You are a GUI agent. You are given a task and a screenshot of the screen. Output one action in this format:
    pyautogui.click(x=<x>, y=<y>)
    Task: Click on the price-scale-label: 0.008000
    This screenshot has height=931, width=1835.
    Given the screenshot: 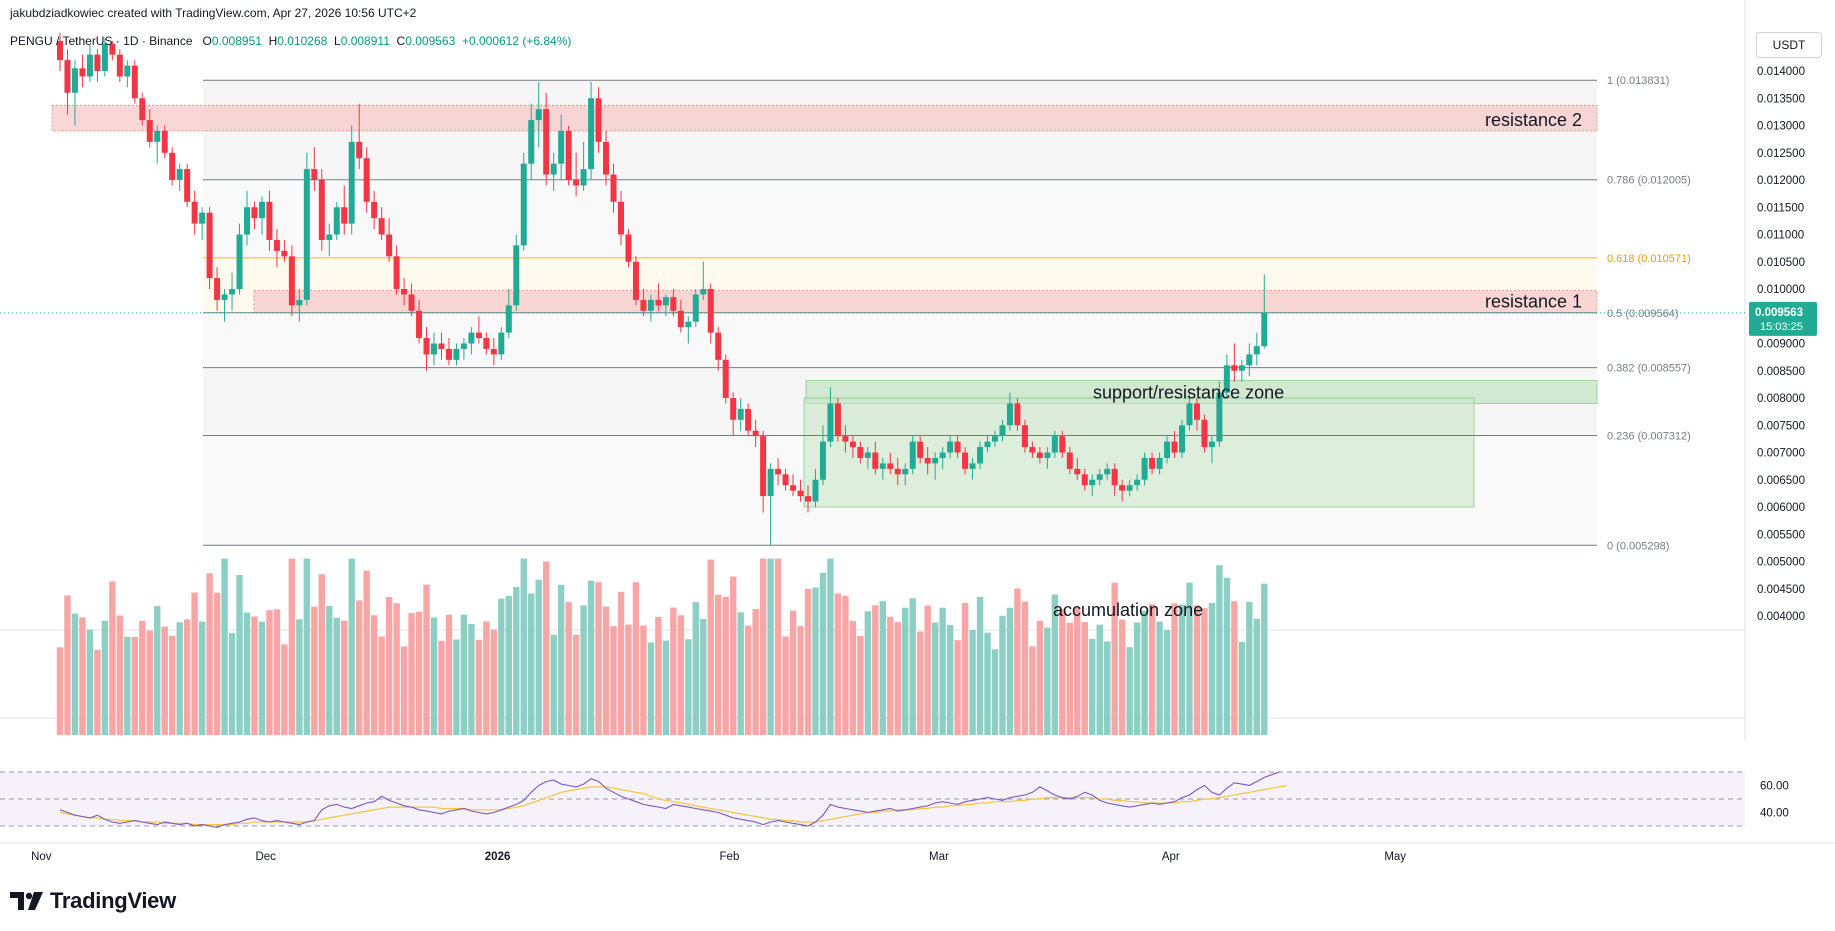 What is the action you would take?
    pyautogui.click(x=1781, y=399)
    